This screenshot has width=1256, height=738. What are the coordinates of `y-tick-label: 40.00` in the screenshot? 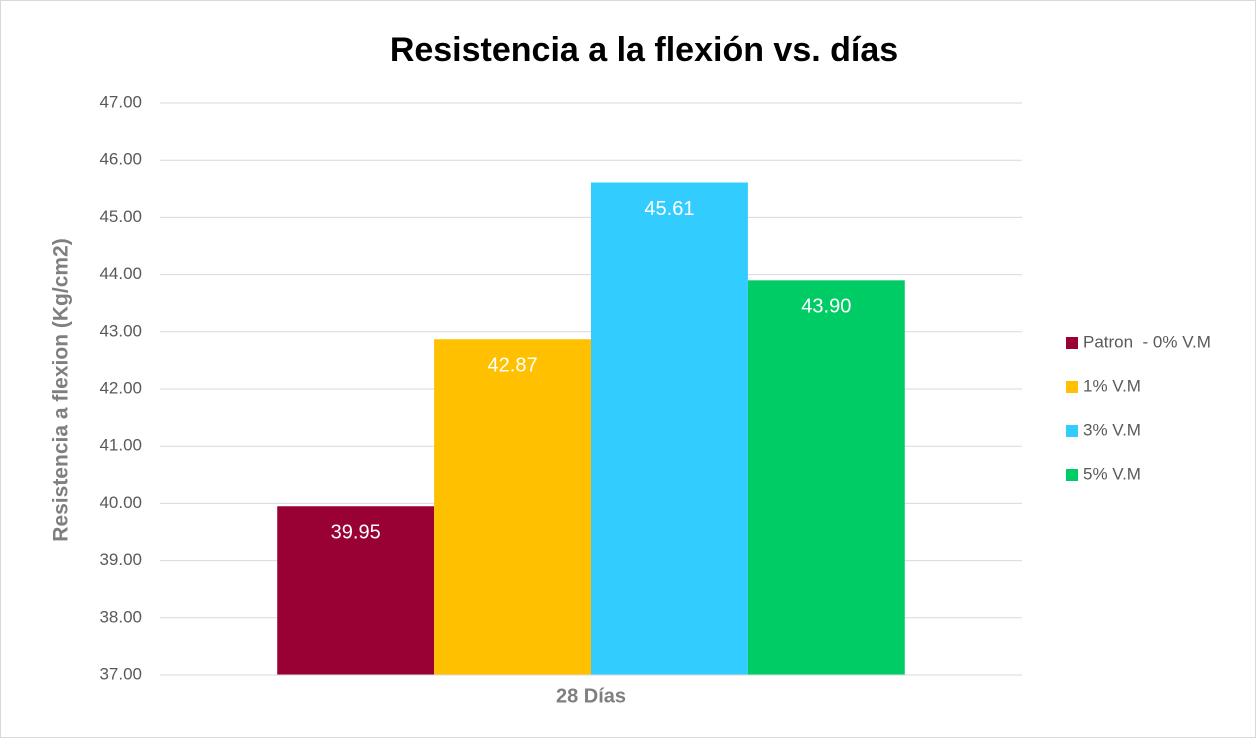 It's located at (120, 502).